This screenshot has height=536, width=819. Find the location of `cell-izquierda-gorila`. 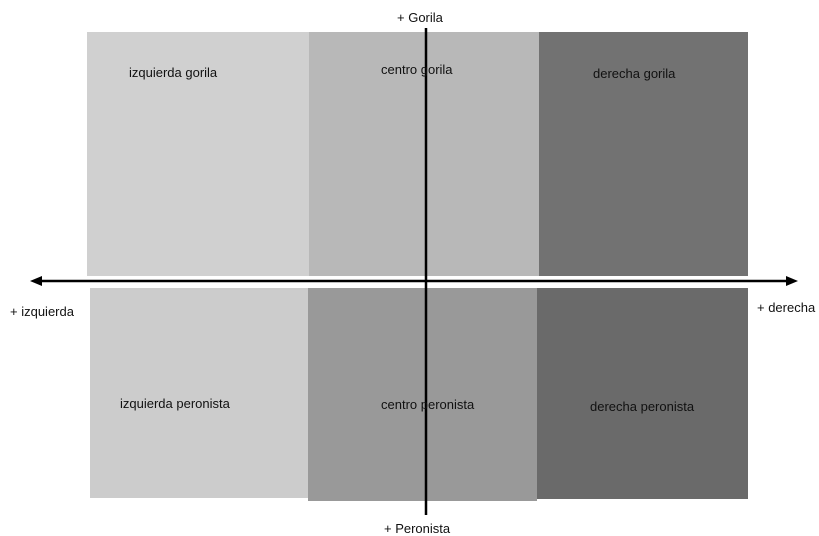

cell-izquierda-gorila is located at coordinates (198, 154).